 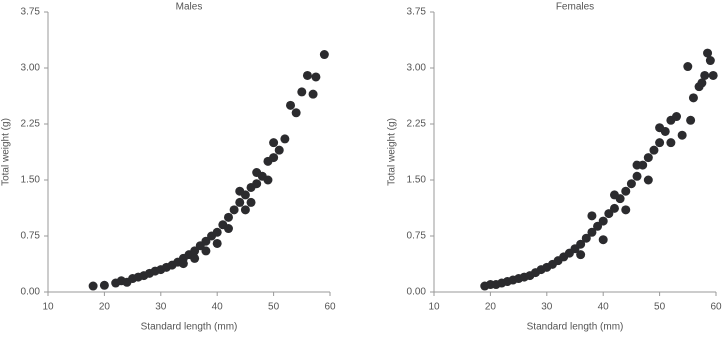 What do you see at coordinates (575, 7) in the screenshot?
I see `chart-title: Females` at bounding box center [575, 7].